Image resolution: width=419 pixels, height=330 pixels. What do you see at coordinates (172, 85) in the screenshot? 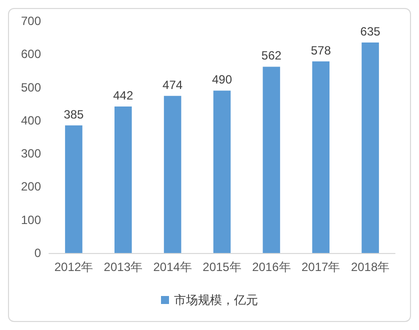
I see `data-label: 474` at bounding box center [172, 85].